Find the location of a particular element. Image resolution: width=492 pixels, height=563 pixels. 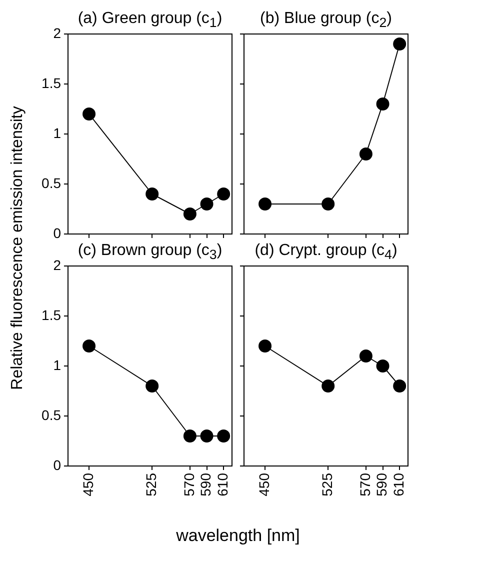

chart-title: (c) Brown group (c$_{3}$) is located at coordinates (150, 251).